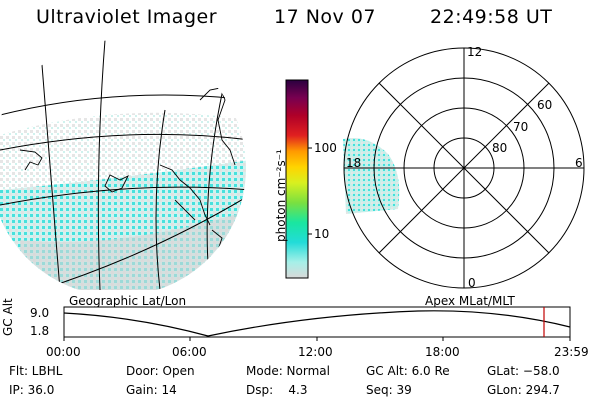 This screenshot has width=600, height=400. Describe the element at coordinates (298, 179) in the screenshot. I see `colorbar` at that location.